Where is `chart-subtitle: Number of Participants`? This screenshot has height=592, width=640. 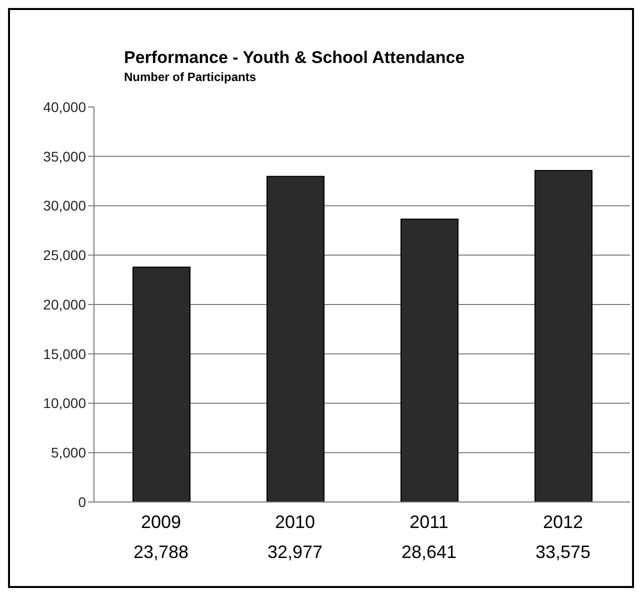
chart-subtitle: Number of Participants is located at coordinates (190, 77).